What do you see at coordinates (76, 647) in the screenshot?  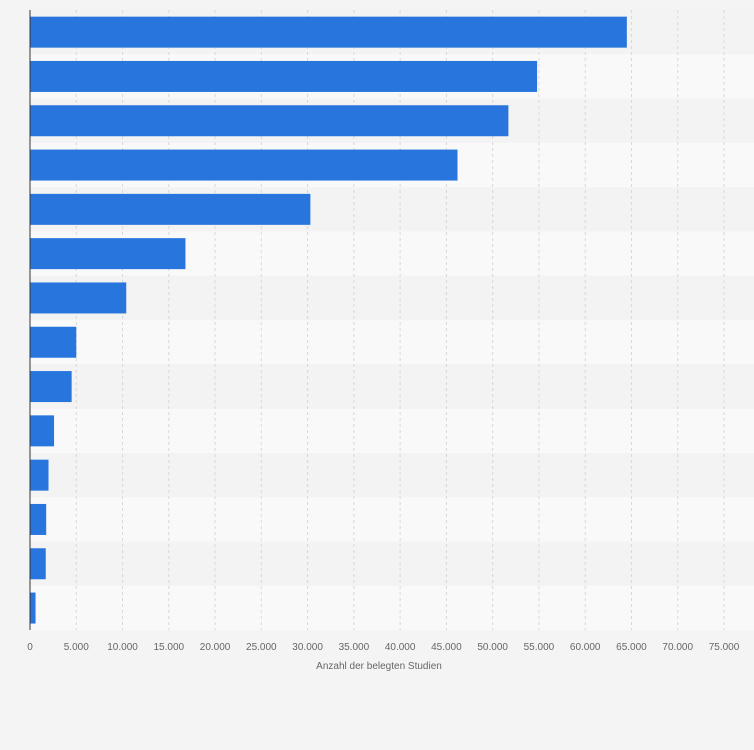 I see `x-tick-label: 5.000` at bounding box center [76, 647].